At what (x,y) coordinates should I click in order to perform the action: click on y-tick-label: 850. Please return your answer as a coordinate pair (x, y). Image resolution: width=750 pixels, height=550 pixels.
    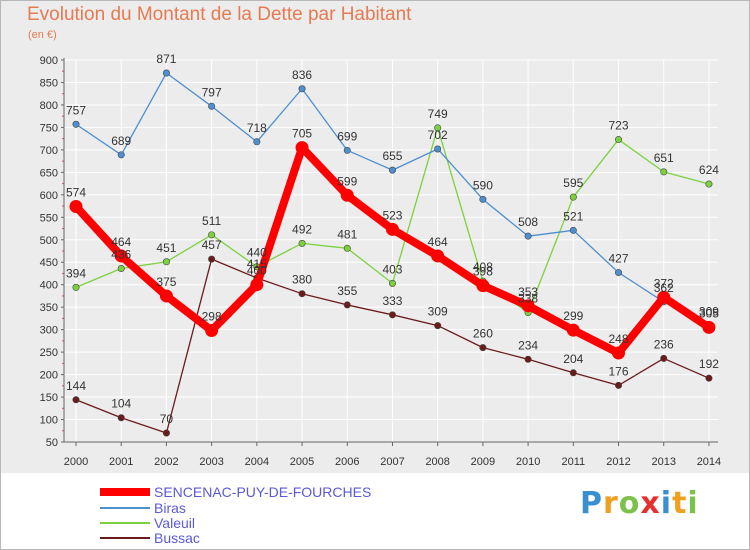
    Looking at the image, I should click on (49, 83).